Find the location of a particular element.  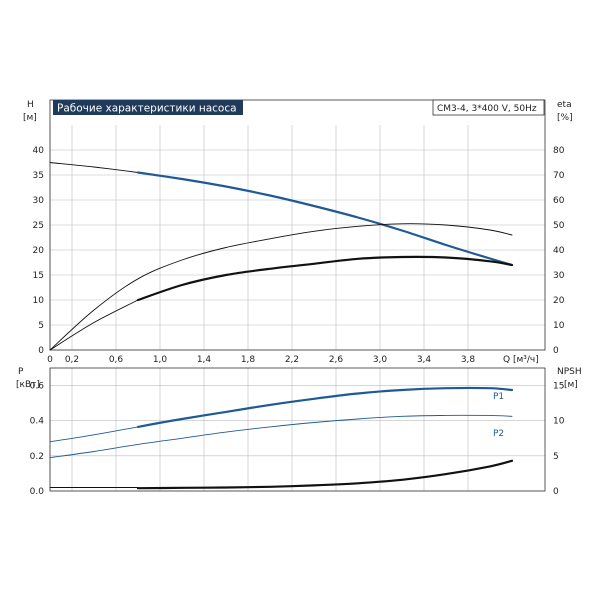

upper-y-left-tick: 40 is located at coordinates (39, 151).